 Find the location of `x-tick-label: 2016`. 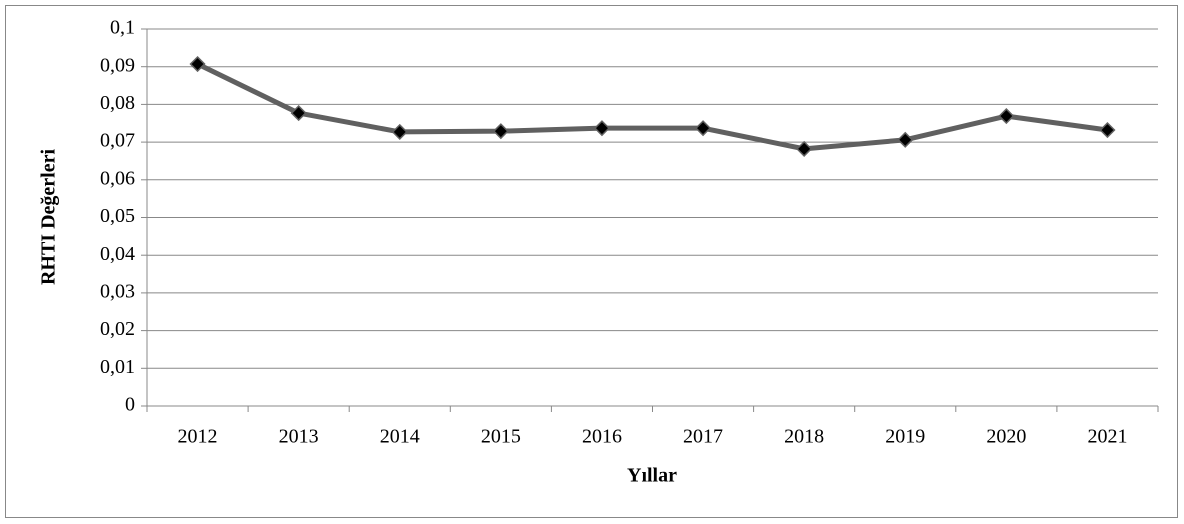

x-tick-label: 2016 is located at coordinates (602, 437).